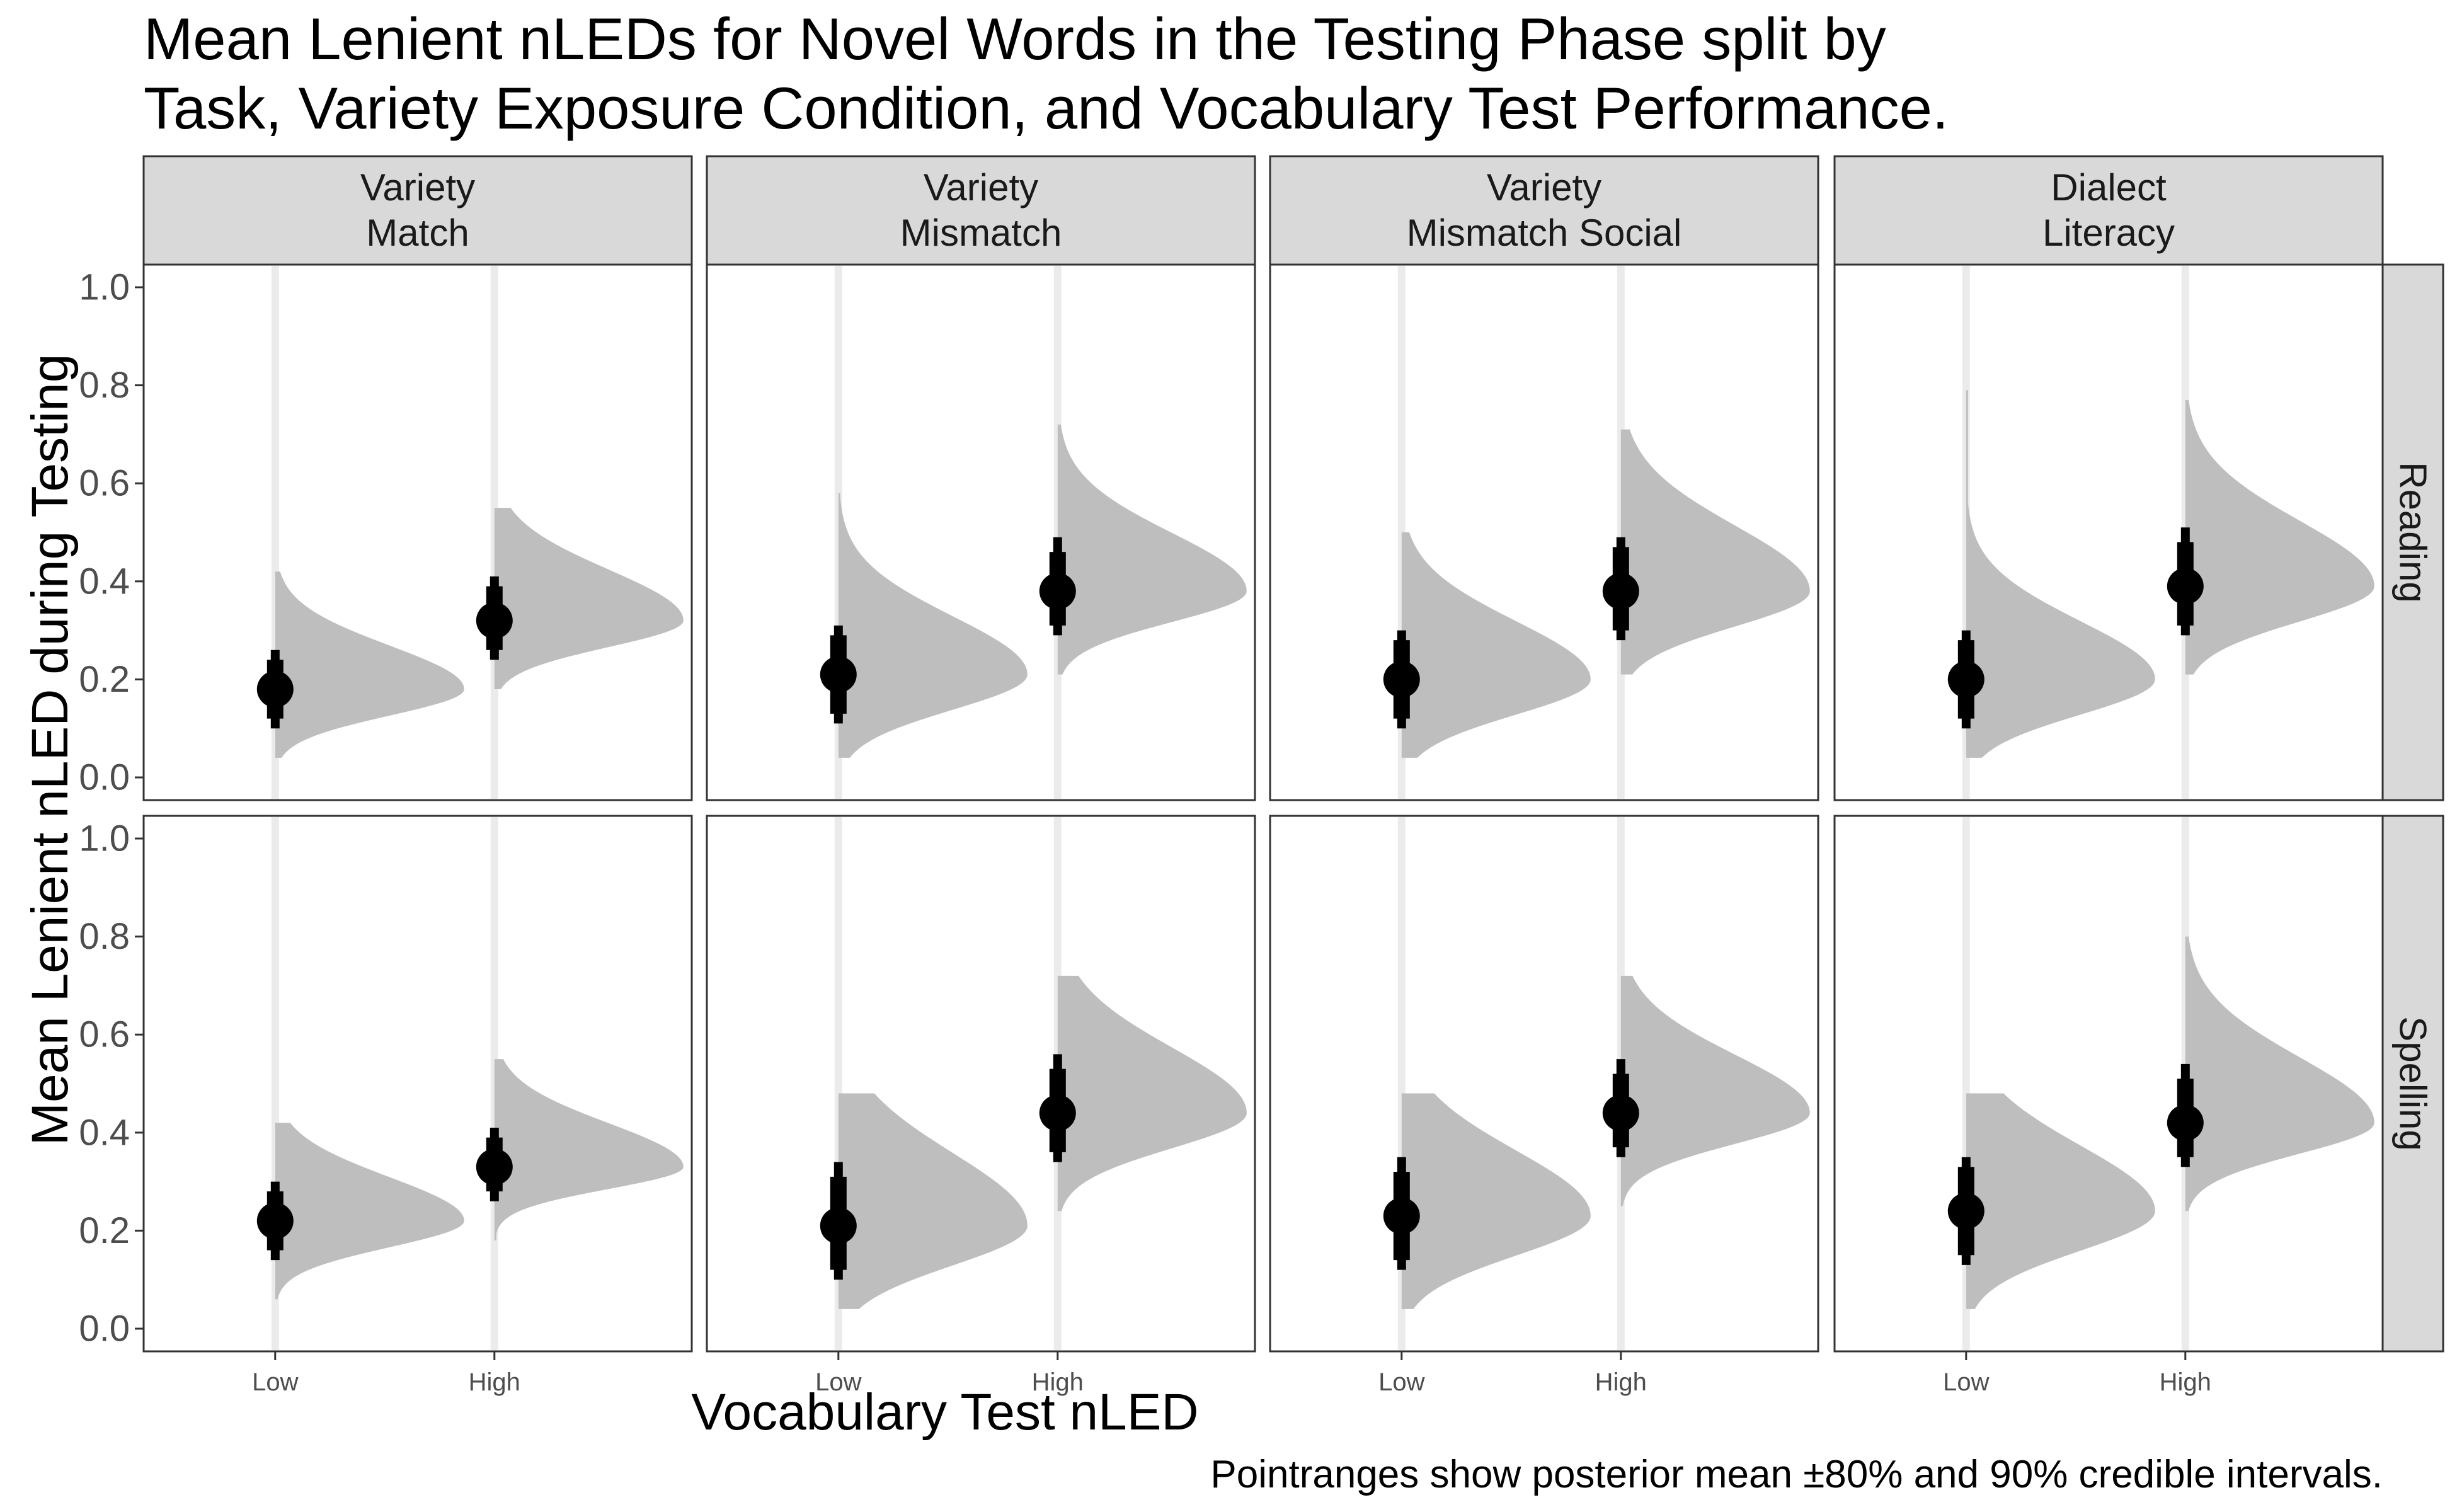 This screenshot has width=2457, height=1512. Describe the element at coordinates (1544, 233) in the screenshot. I see `column-strip-label: Mismatch Social` at that location.